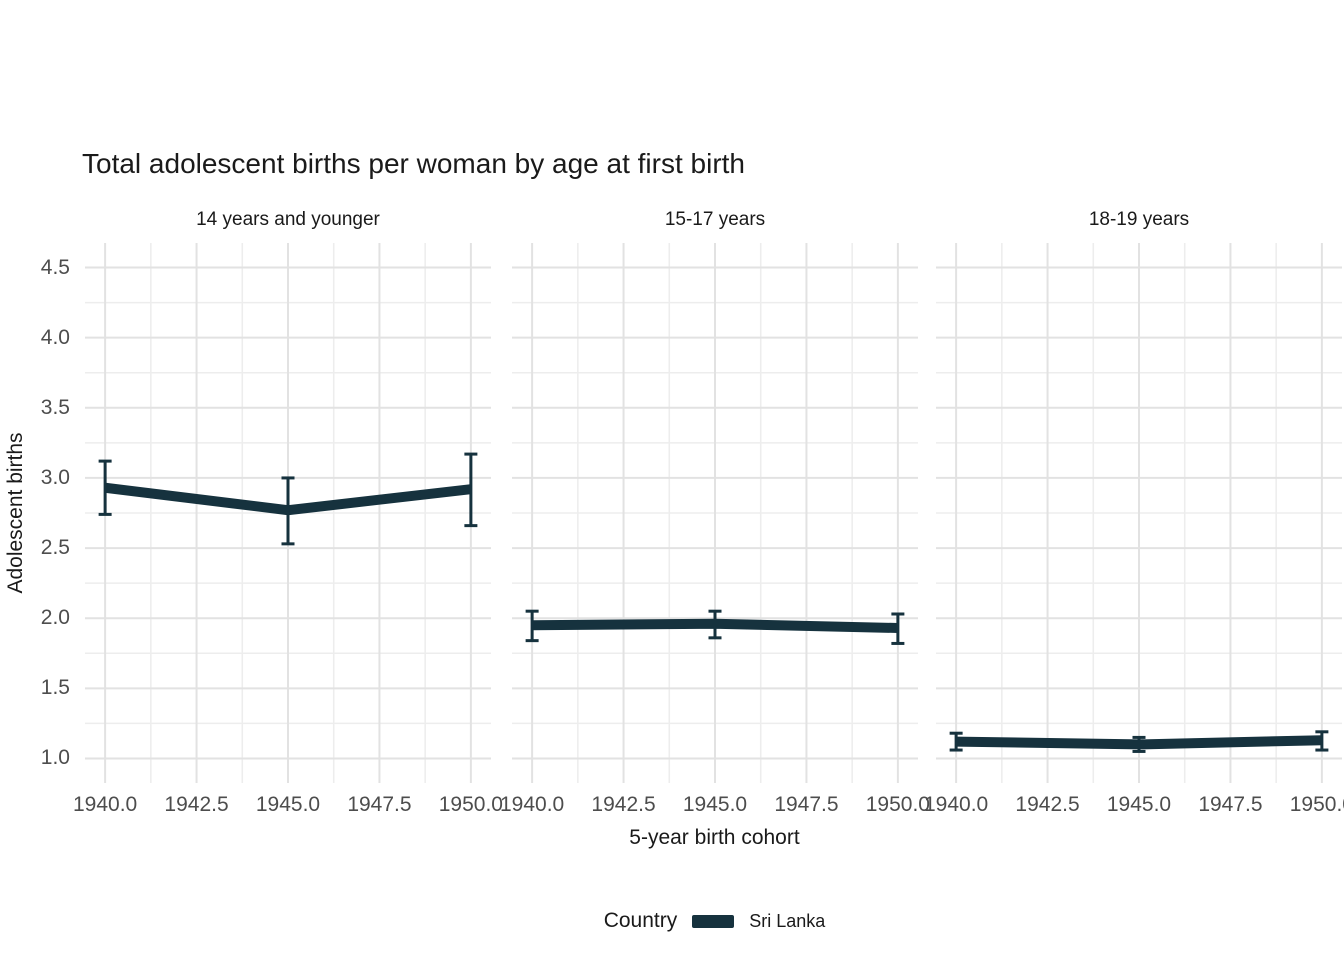 This screenshot has height=960, width=1344. I want to click on facet-strip-label: 18-19 years, so click(1139, 219).